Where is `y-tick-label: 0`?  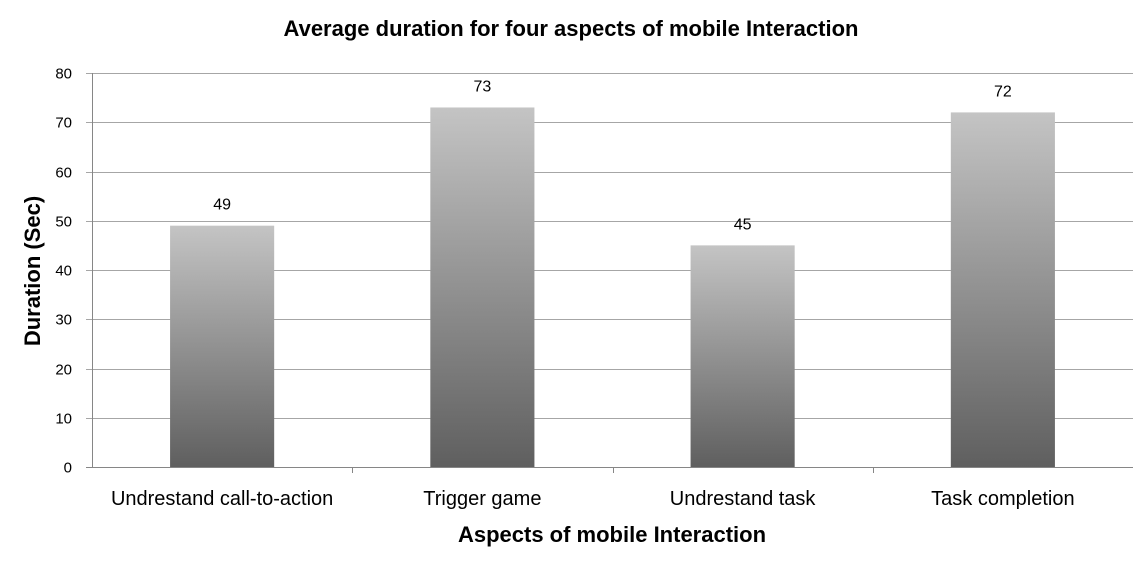 y-tick-label: 0 is located at coordinates (68, 468).